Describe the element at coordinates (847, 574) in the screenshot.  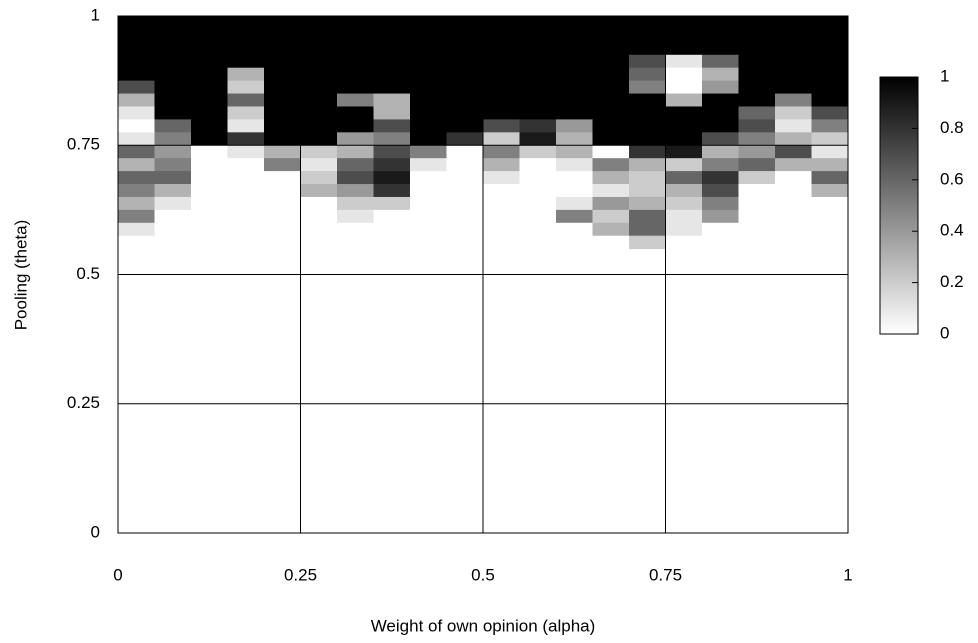
I see `x-tick-label: 1` at that location.